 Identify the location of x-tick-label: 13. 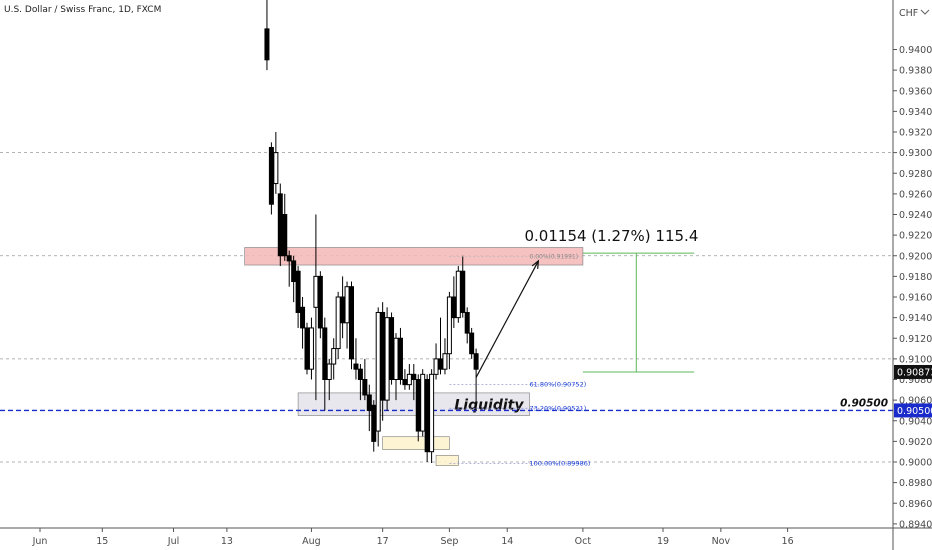
(227, 541).